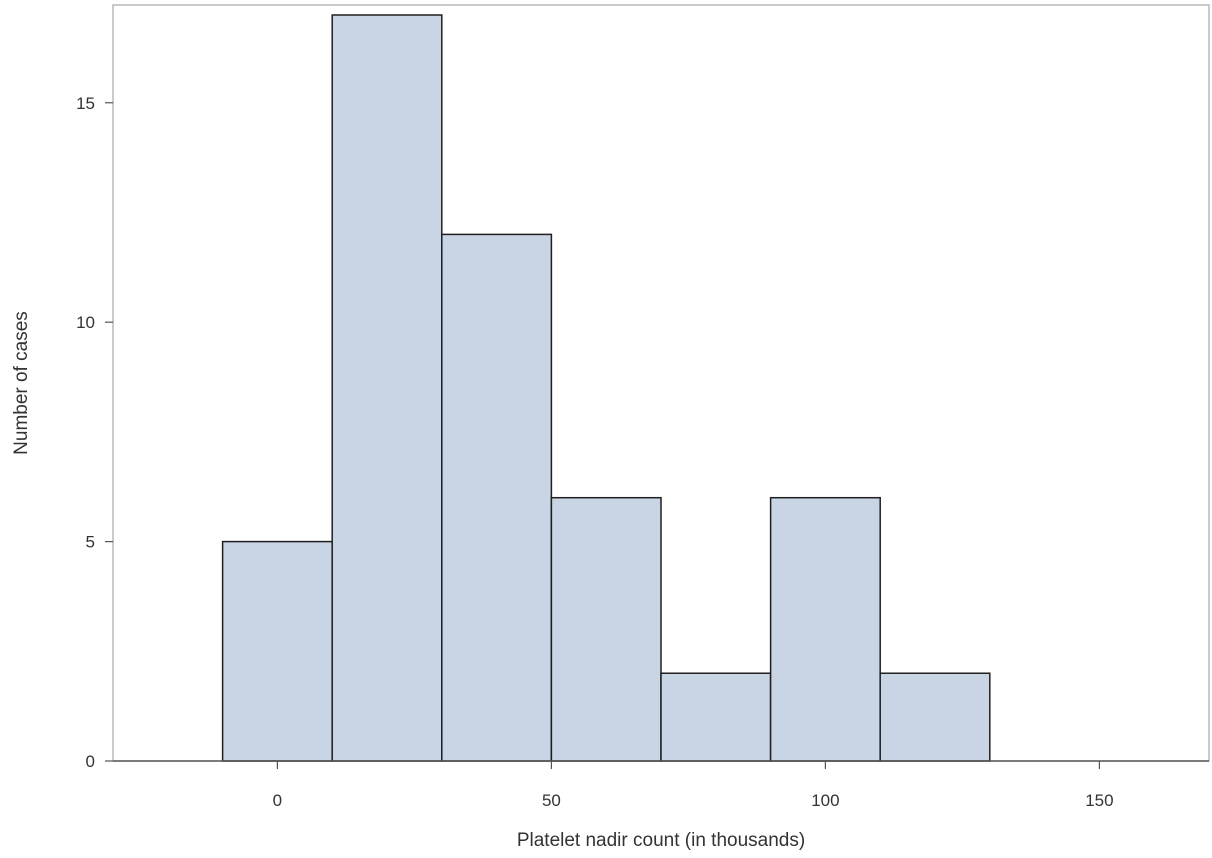  I want to click on x-tick-label: 150, so click(1099, 800).